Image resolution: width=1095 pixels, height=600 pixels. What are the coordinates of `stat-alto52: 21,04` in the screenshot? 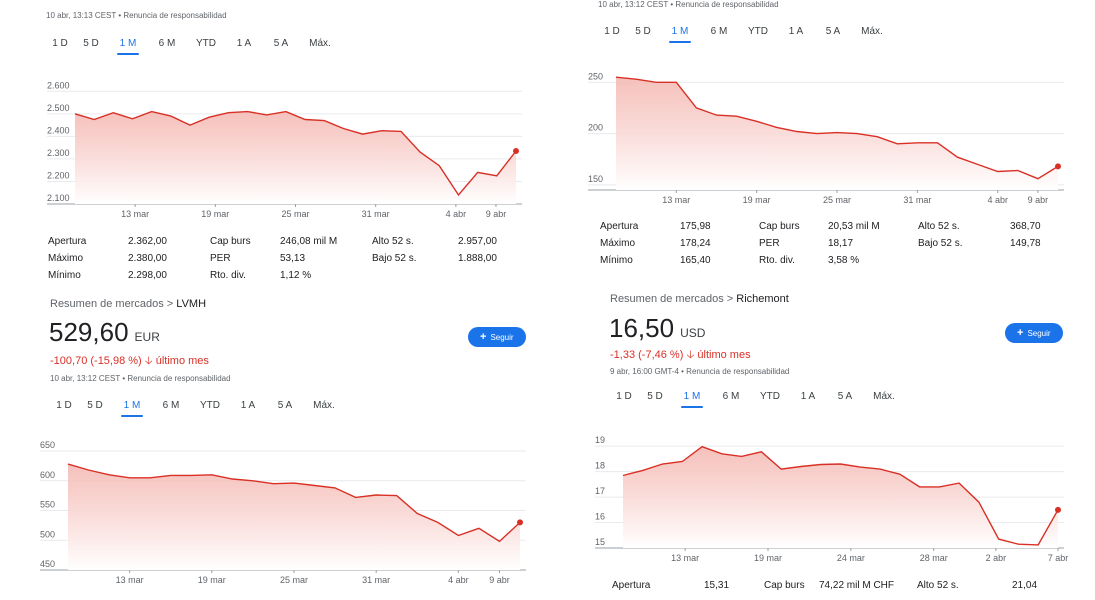 It's located at (1025, 585).